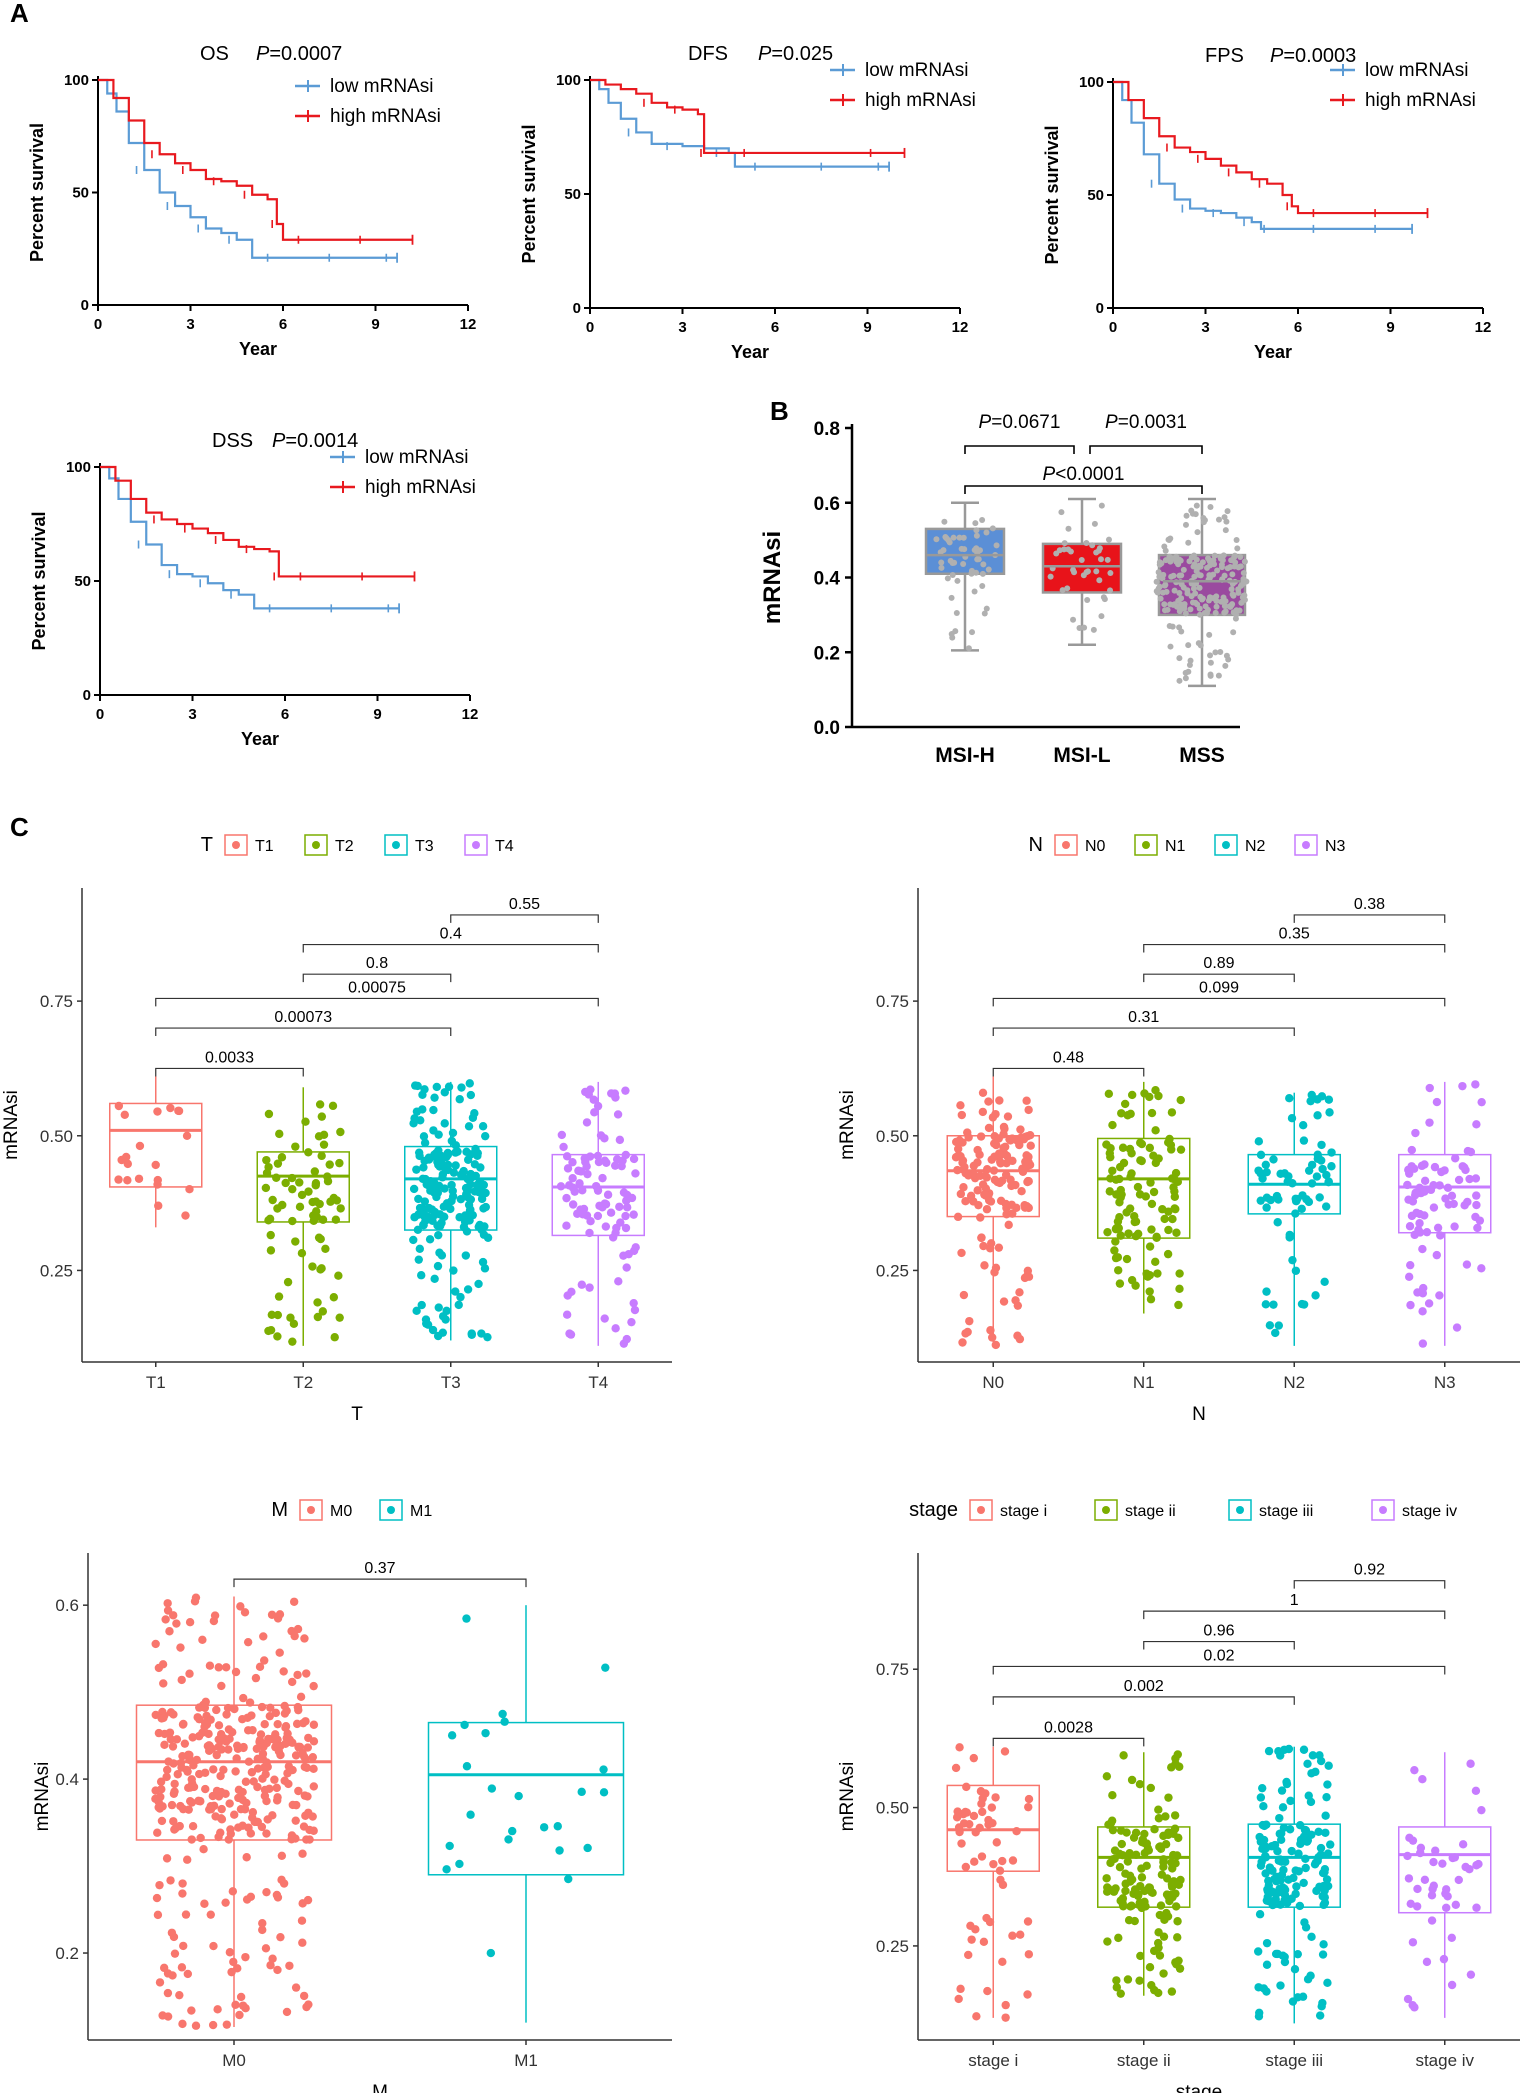 The height and width of the screenshot is (2093, 1535). What do you see at coordinates (960, 327) in the screenshot?
I see `x-tick-label: 12` at bounding box center [960, 327].